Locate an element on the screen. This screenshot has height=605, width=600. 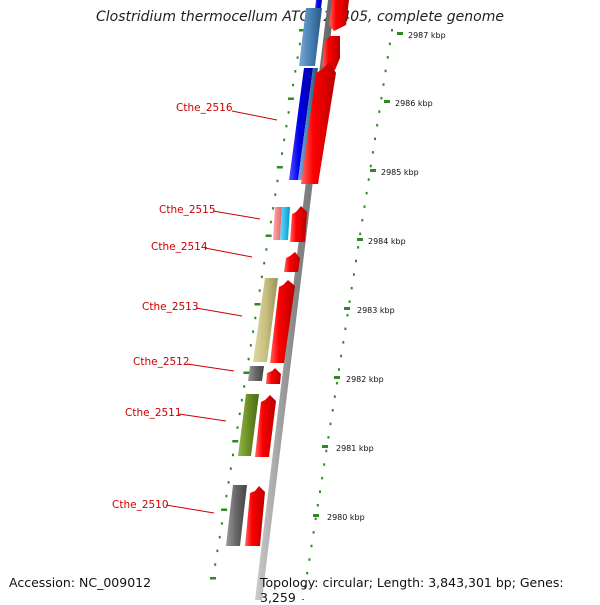
gene-label-cthe-2510: Cthe_2510 is located at coordinates (140, 505).